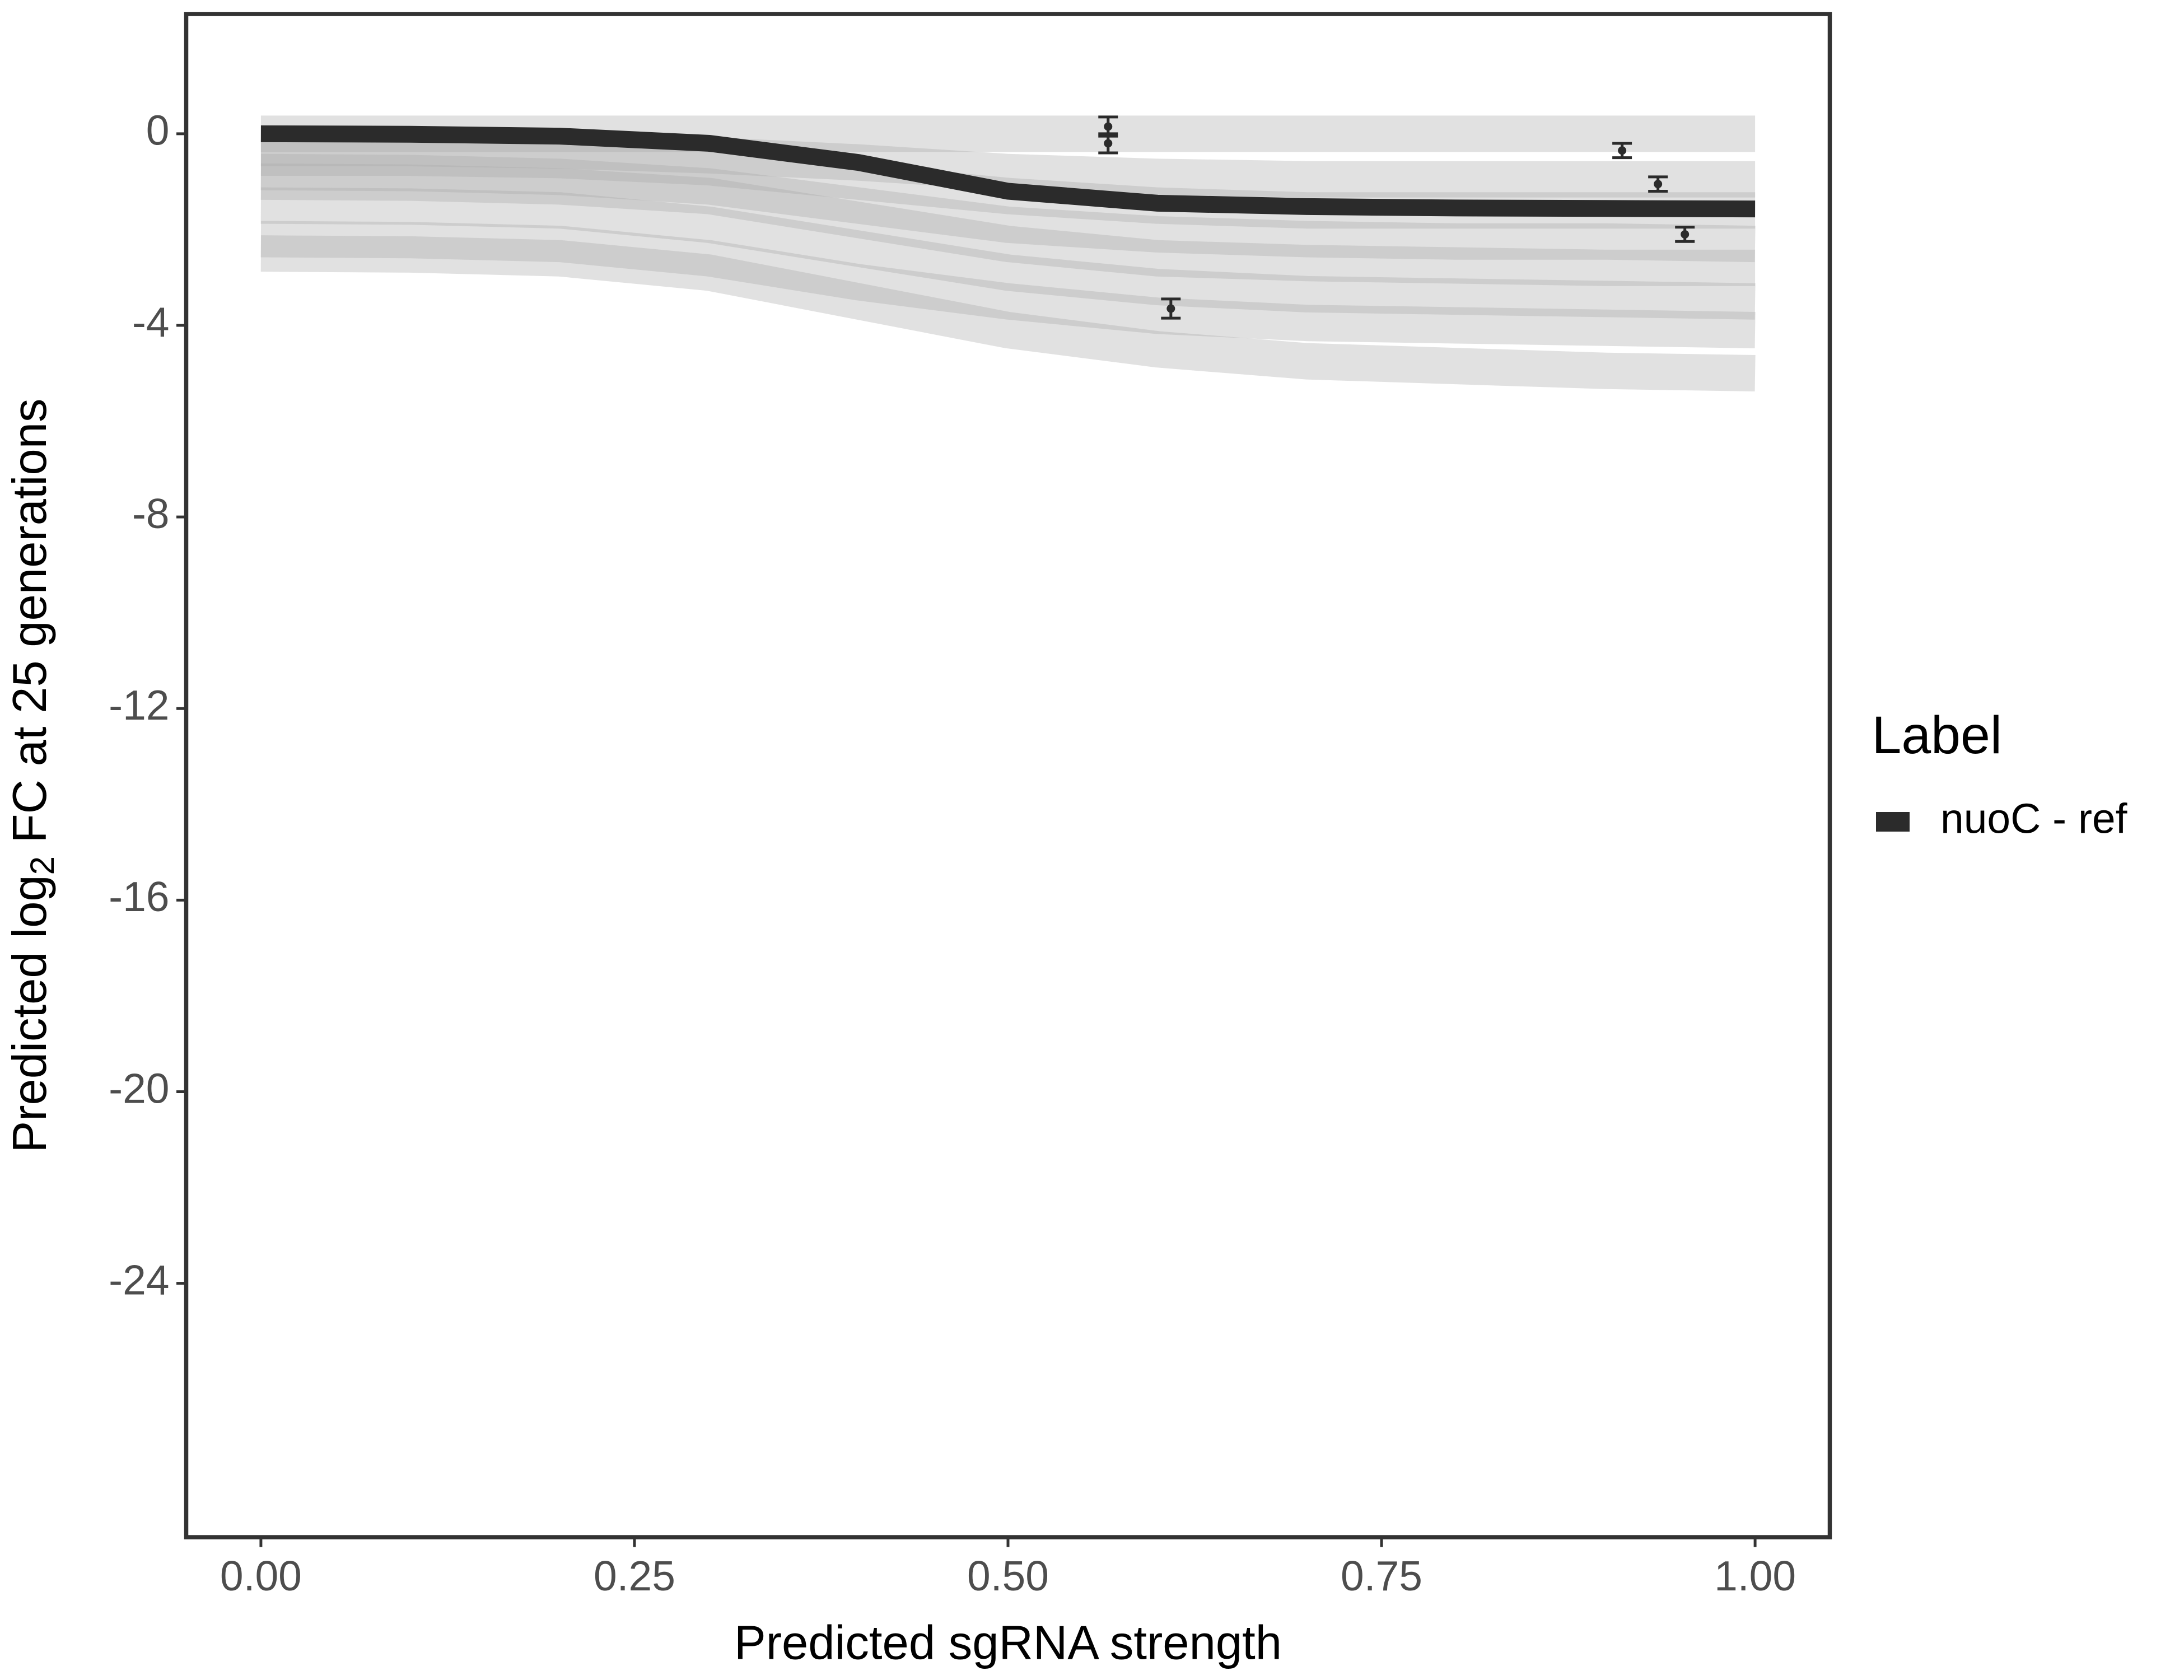 The height and width of the screenshot is (1680, 2184). What do you see at coordinates (1008, 1576) in the screenshot?
I see `x-tick-label: 0.50` at bounding box center [1008, 1576].